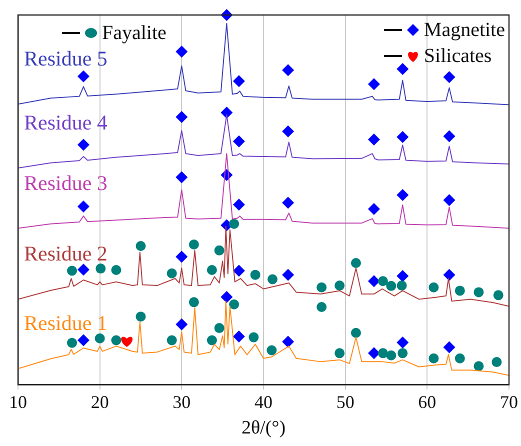 The width and height of the screenshot is (521, 446). I want to click on x-tick-label: 10, so click(18, 402).